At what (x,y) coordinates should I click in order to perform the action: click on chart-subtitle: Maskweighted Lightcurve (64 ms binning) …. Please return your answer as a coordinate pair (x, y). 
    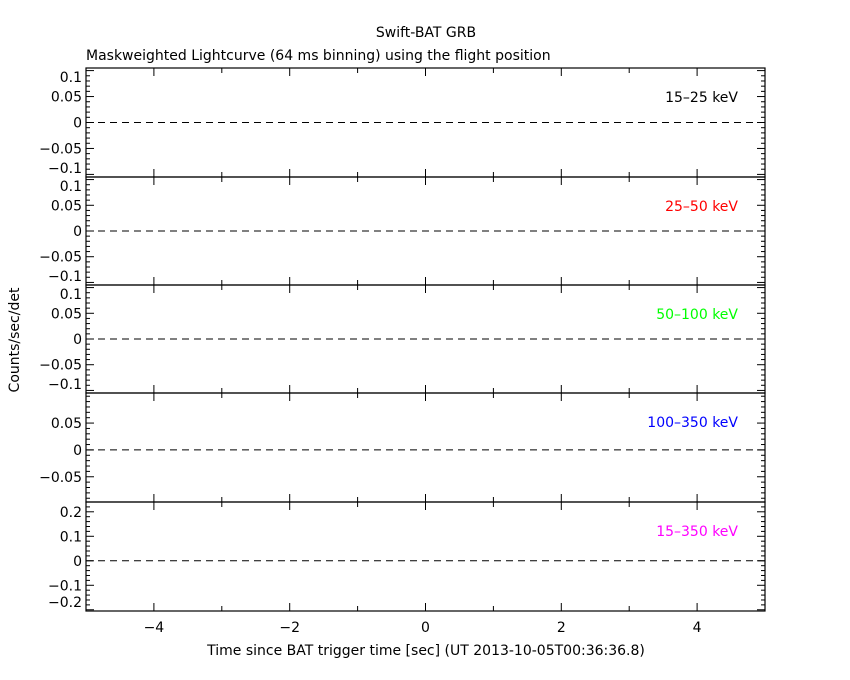
    Looking at the image, I should click on (318, 56).